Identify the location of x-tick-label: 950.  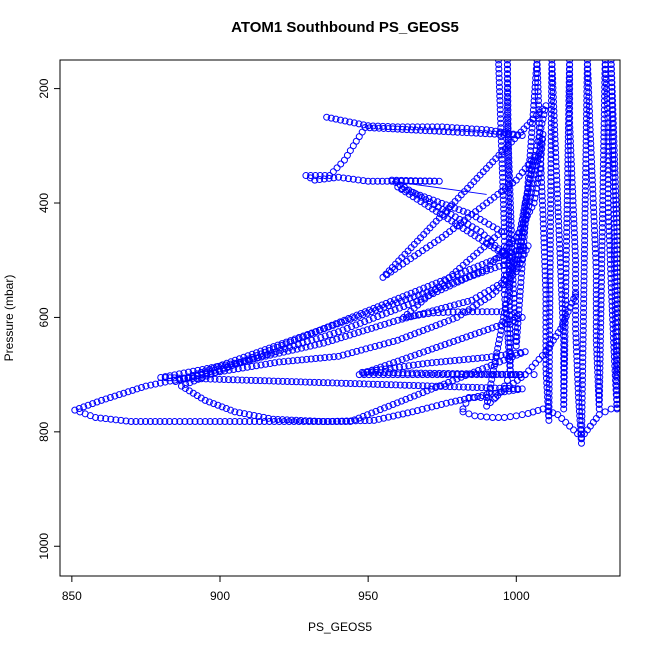
(368, 596).